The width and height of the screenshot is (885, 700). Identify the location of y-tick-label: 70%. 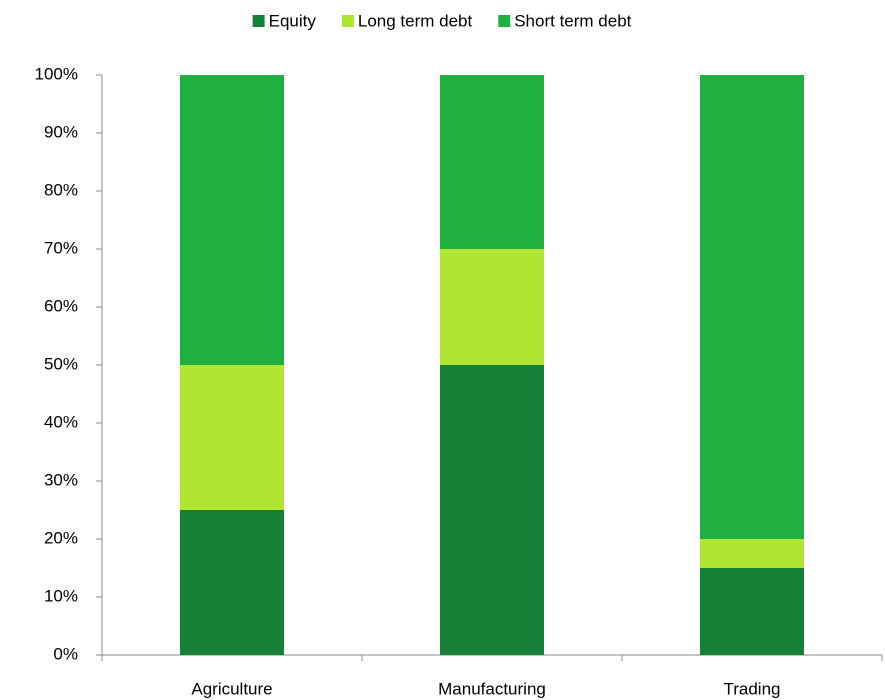
(61, 247).